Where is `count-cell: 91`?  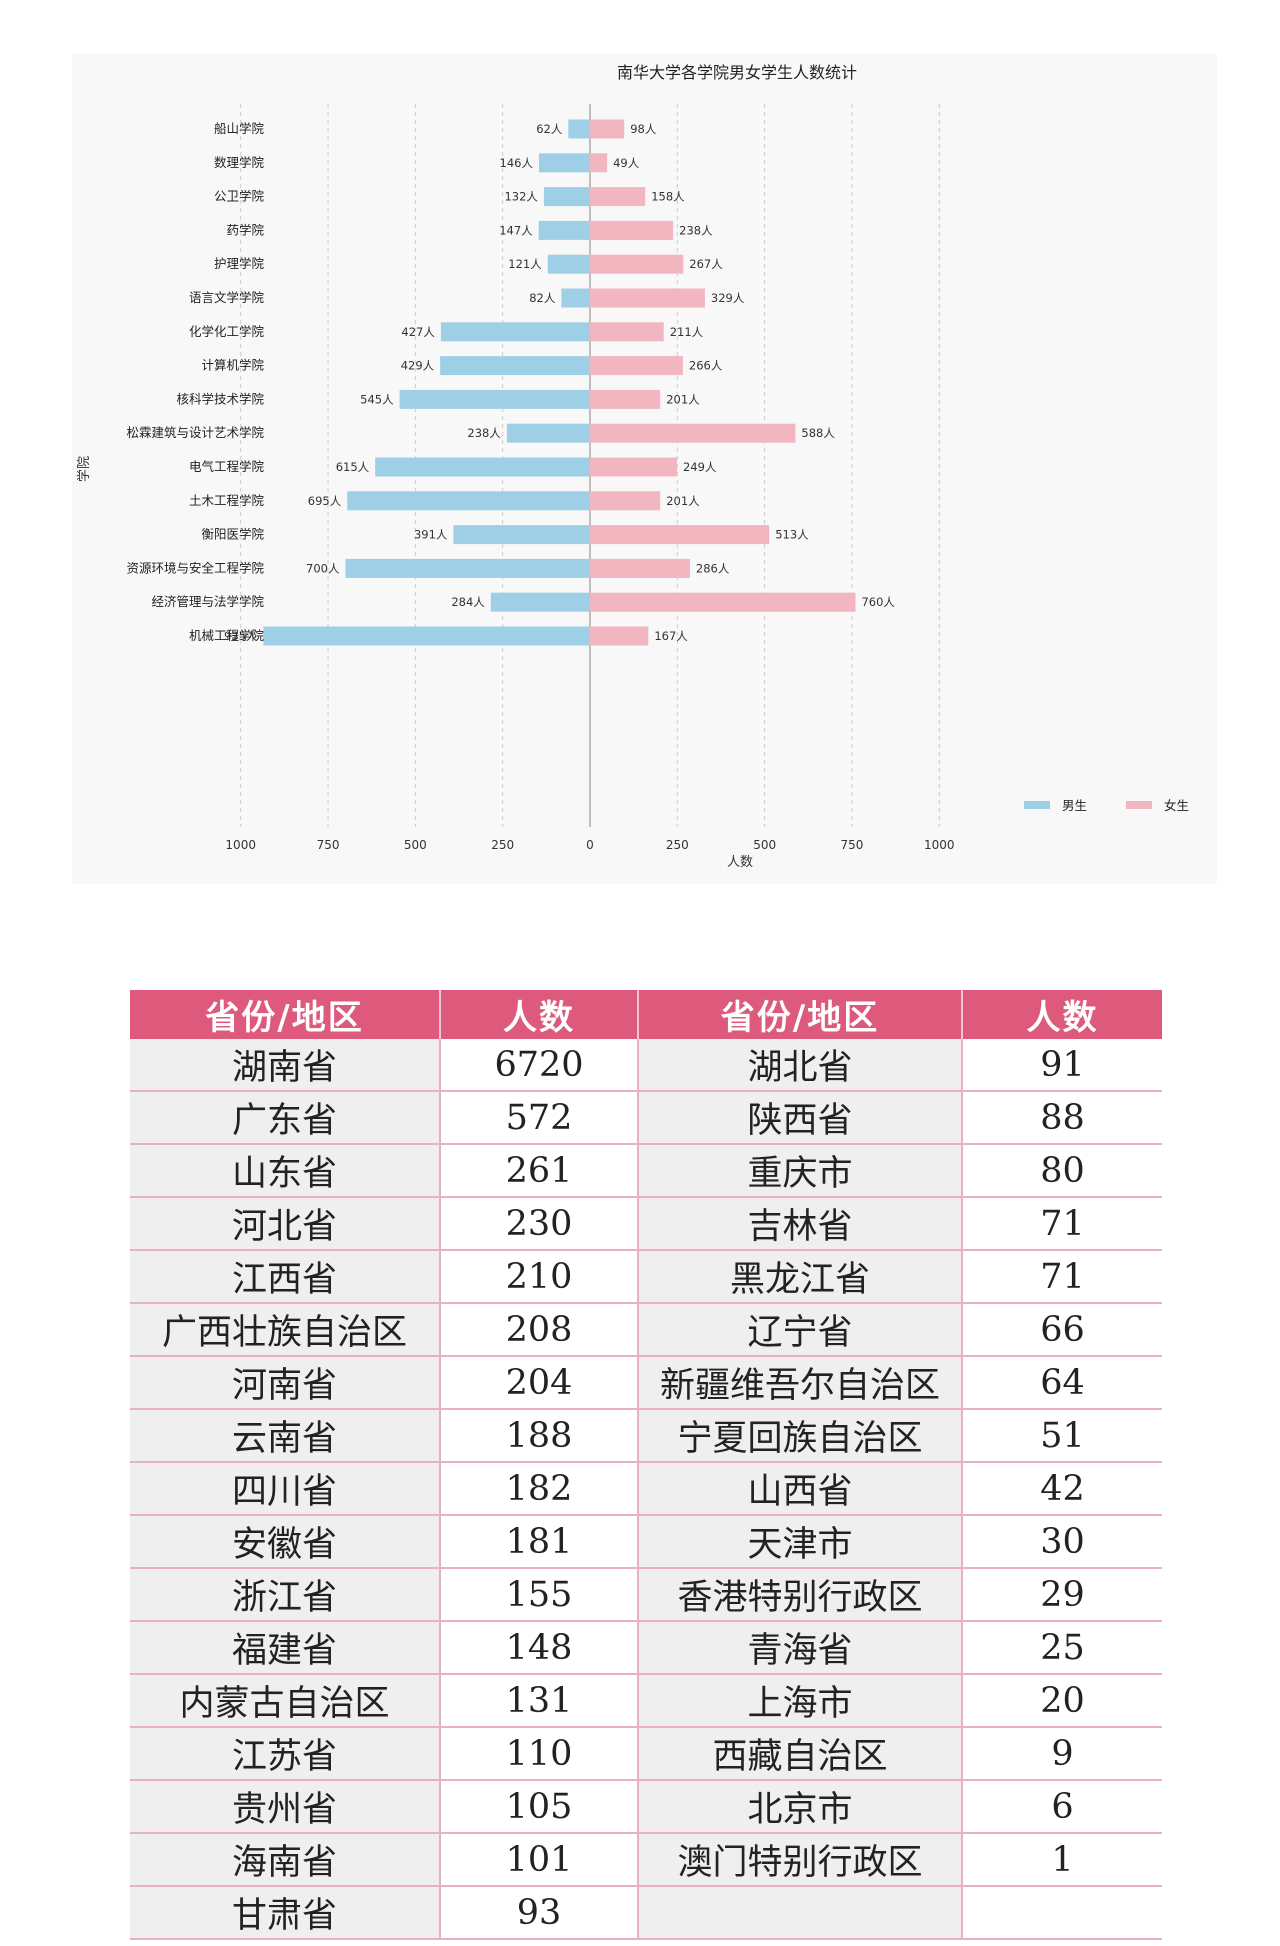
count-cell: 91 is located at coordinates (1062, 1065).